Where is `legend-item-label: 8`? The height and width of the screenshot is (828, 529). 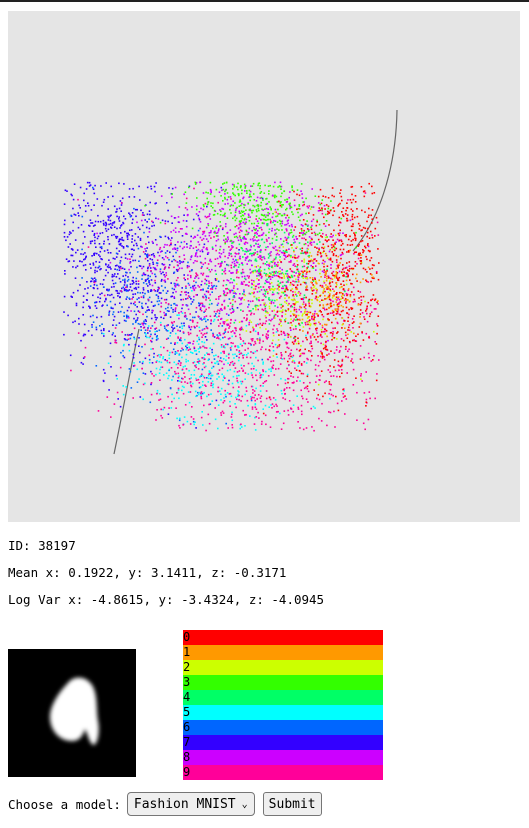
legend-item-label: 8 is located at coordinates (187, 757).